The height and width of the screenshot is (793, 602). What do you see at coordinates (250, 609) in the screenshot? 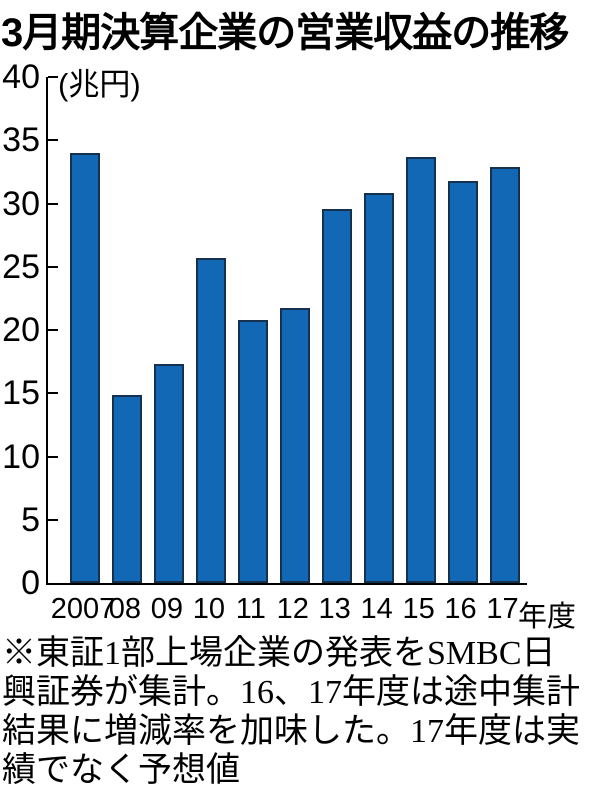
I see `x-tick-label-11: 11` at bounding box center [250, 609].